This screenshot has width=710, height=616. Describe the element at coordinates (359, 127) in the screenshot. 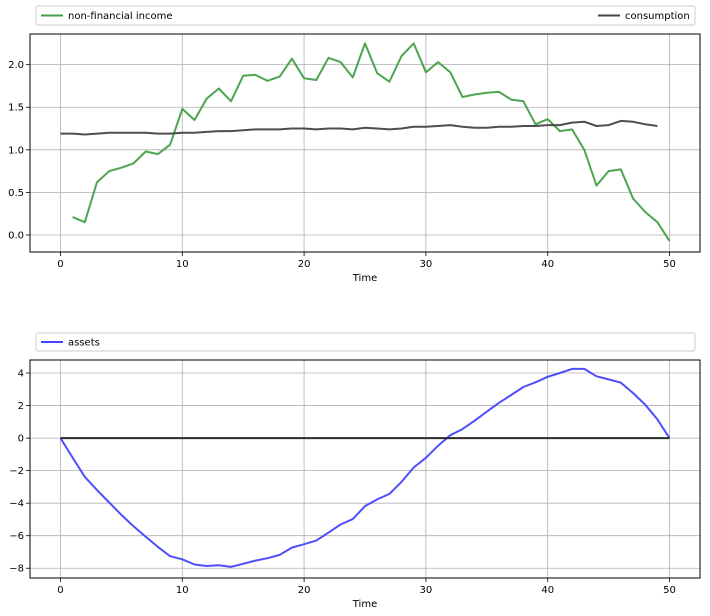

I see `series-line-consumption` at that location.